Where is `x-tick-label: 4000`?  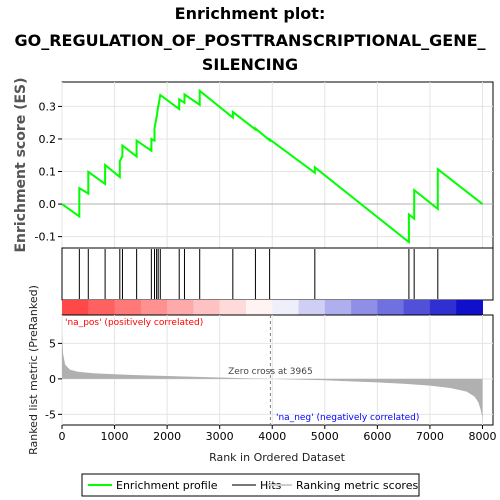
x-tick-label: 4000 is located at coordinates (272, 436).